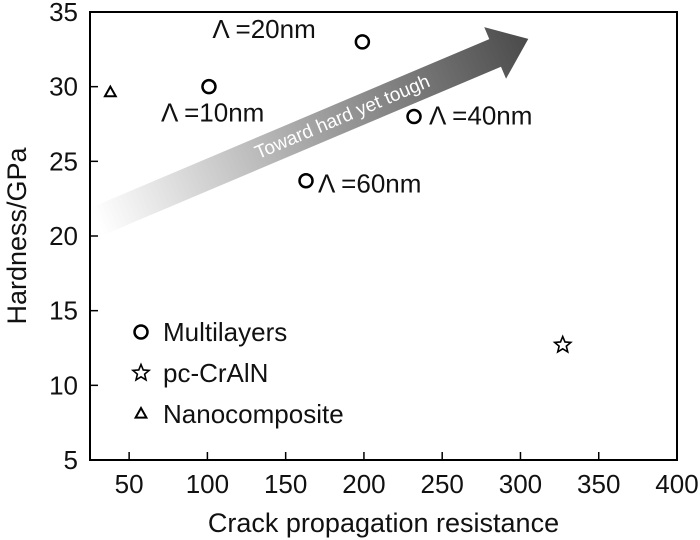 This screenshot has width=700, height=540. Describe the element at coordinates (407, 475) in the screenshot. I see `x-axis: 50 100 150 200 250 300 350 400` at that location.